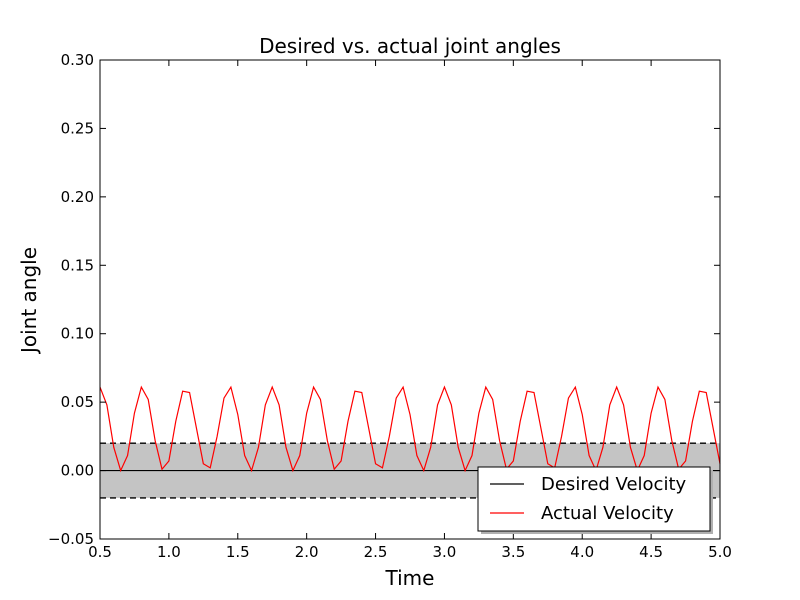  What do you see at coordinates (77, 60) in the screenshot?
I see `y-tick-label: 0.30` at bounding box center [77, 60].